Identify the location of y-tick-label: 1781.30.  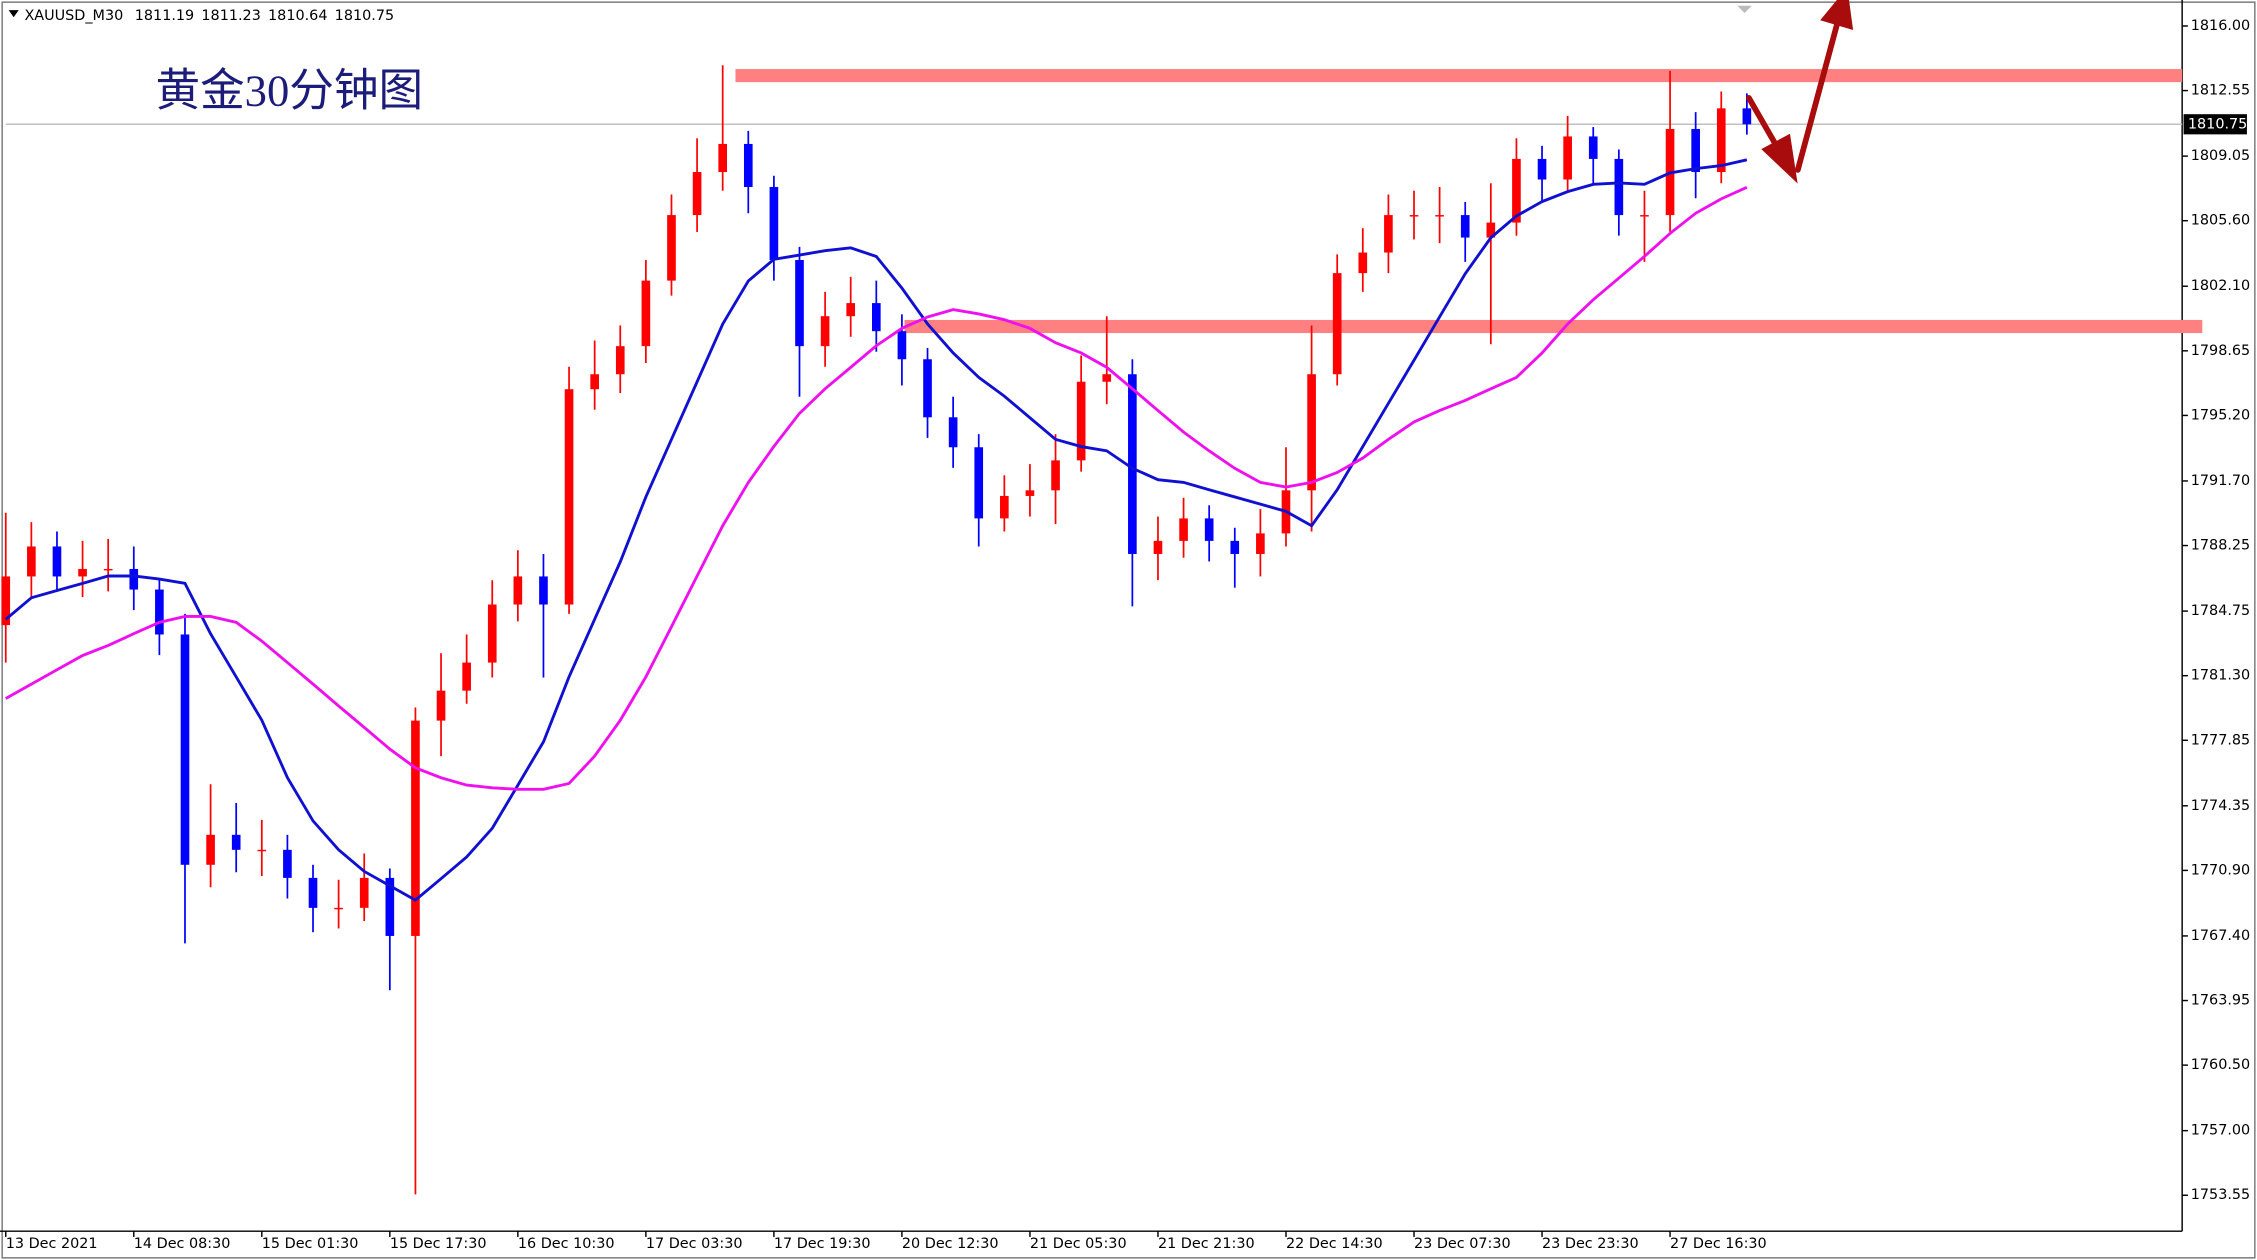
(2220, 676).